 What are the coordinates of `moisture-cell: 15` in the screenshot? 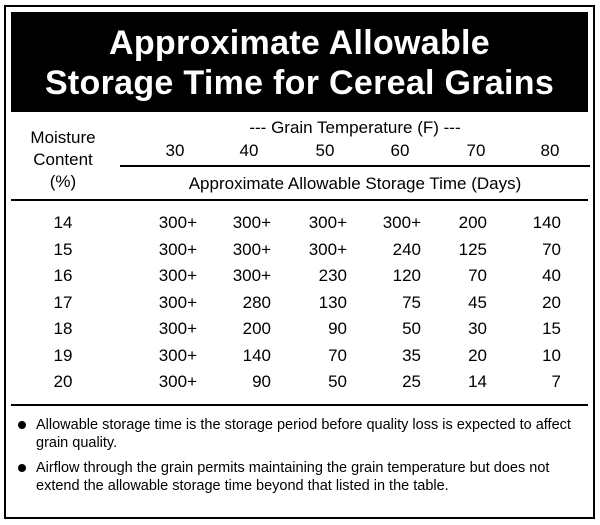 It's located at (63, 249).